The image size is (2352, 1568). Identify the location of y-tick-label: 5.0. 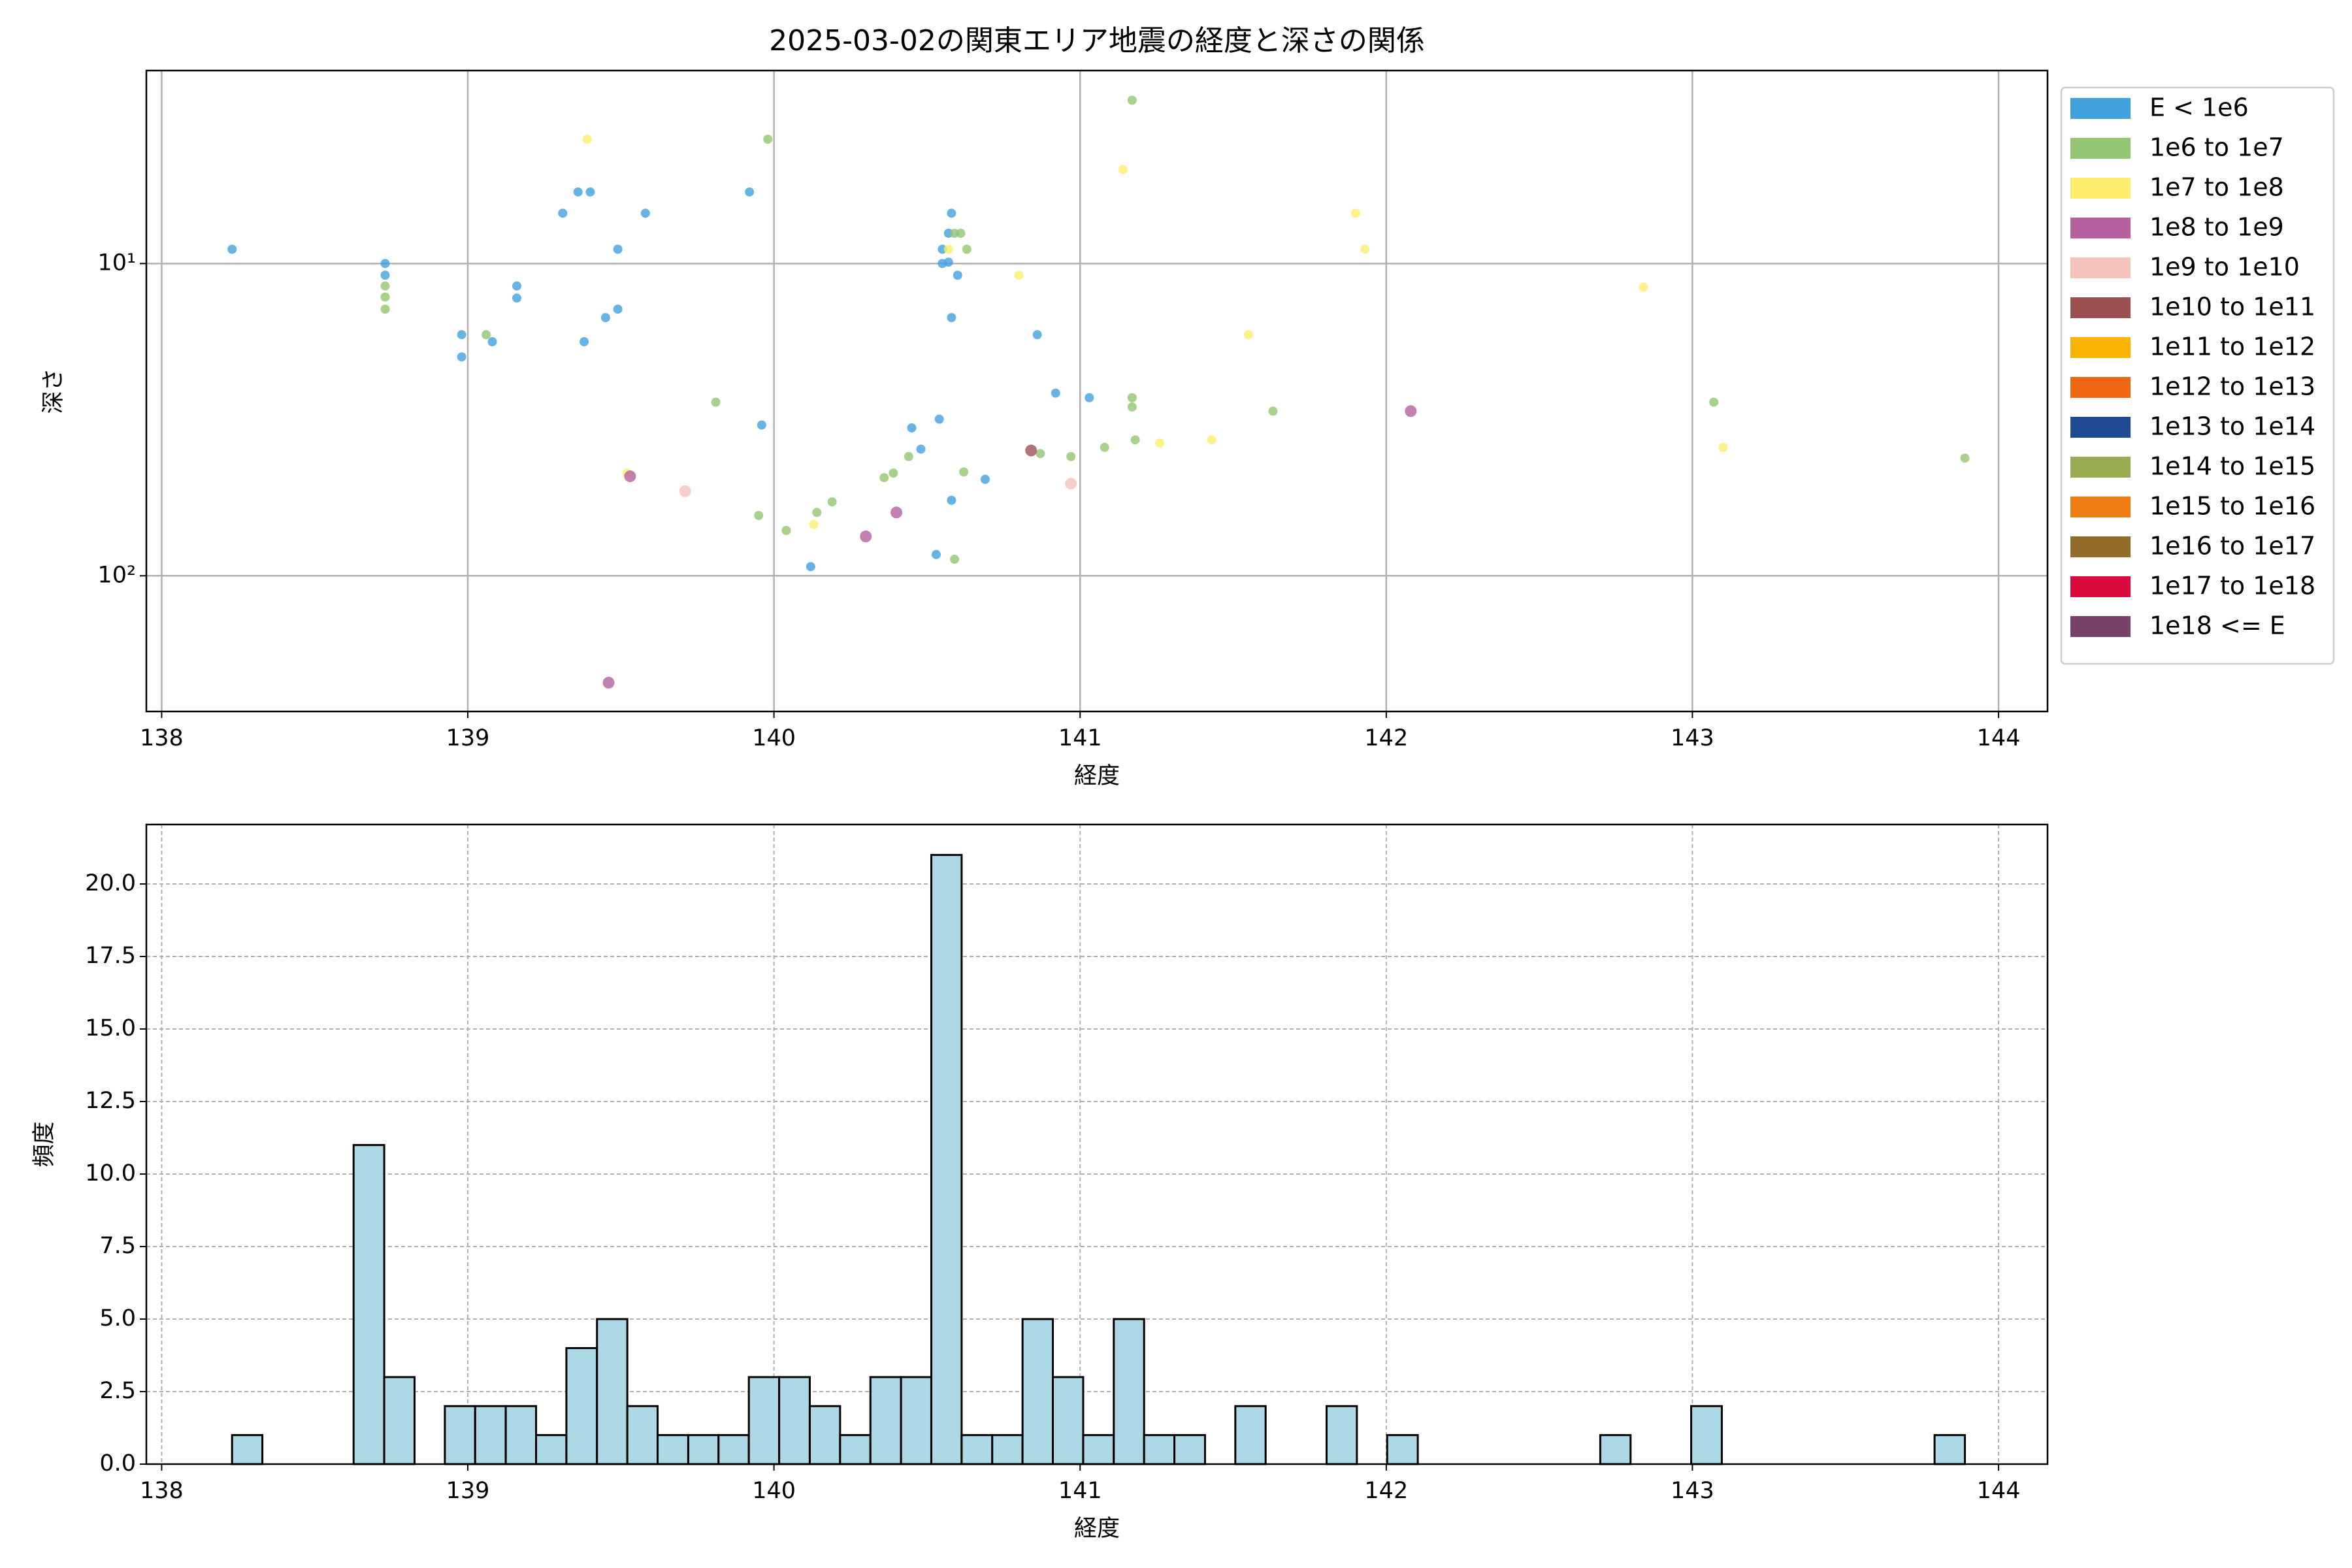
(117, 1318).